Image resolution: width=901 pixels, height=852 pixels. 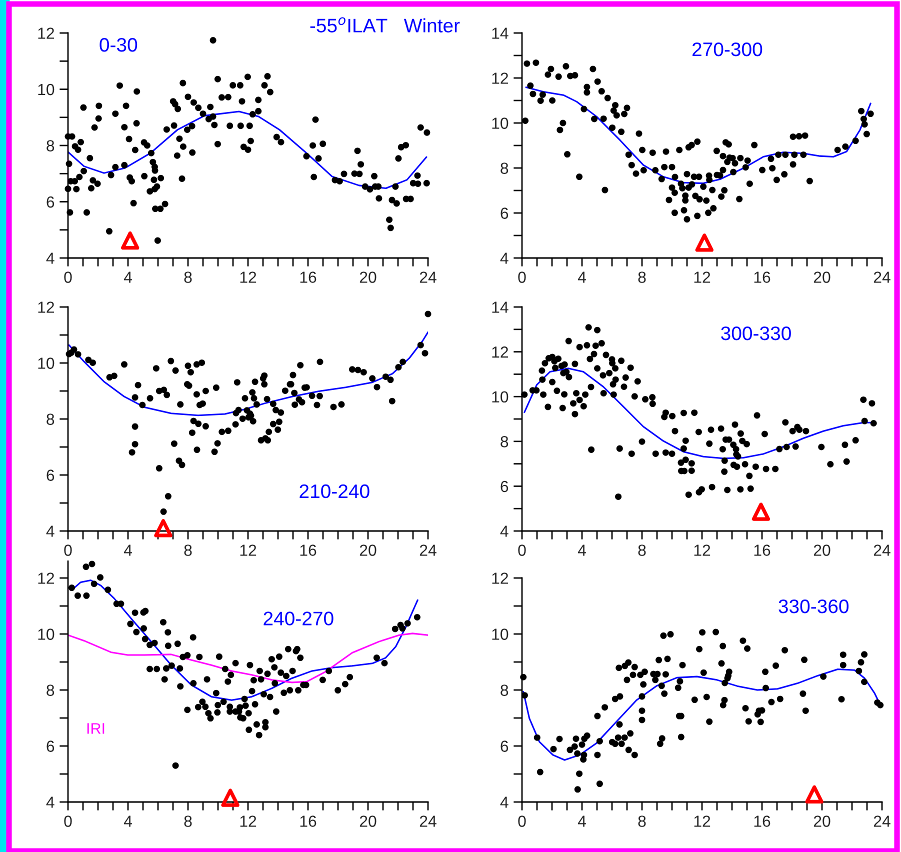 I want to click on annotation: 300-330, so click(x=756, y=333).